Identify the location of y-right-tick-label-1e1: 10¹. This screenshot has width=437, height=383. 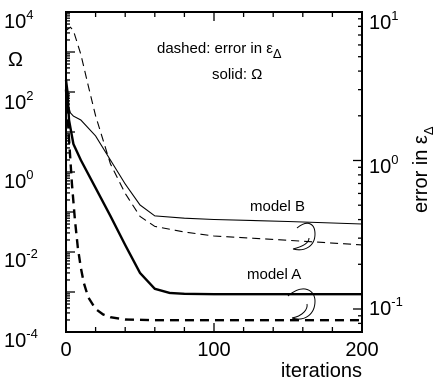
(383, 21).